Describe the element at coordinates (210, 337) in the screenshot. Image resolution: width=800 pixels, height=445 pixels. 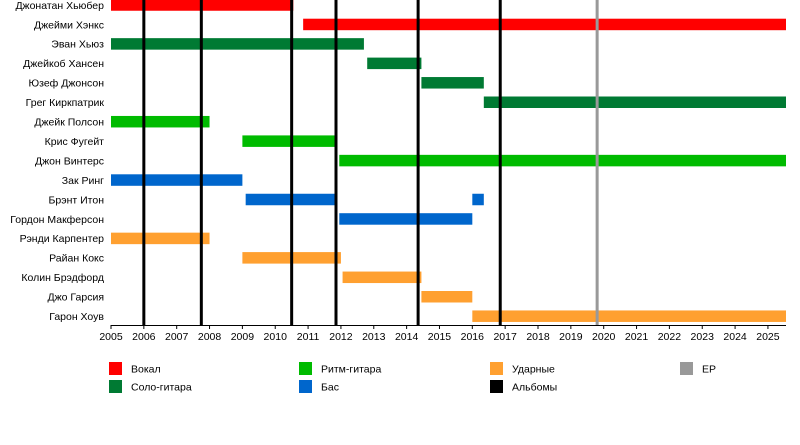
I see `x-tick-label: 2008` at that location.